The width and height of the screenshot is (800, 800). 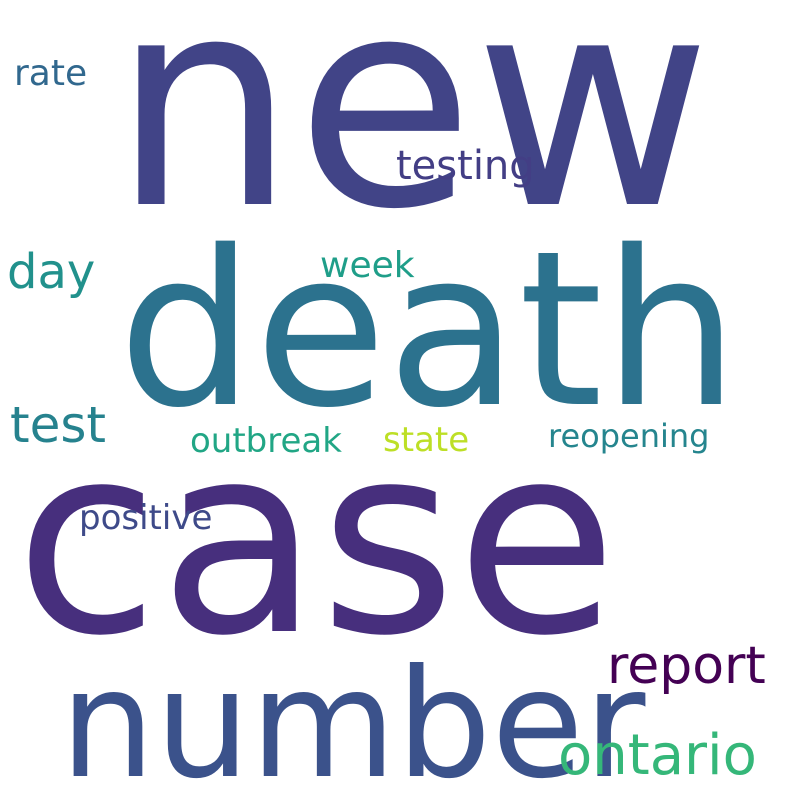 I want to click on word-day: day, so click(x=51, y=272).